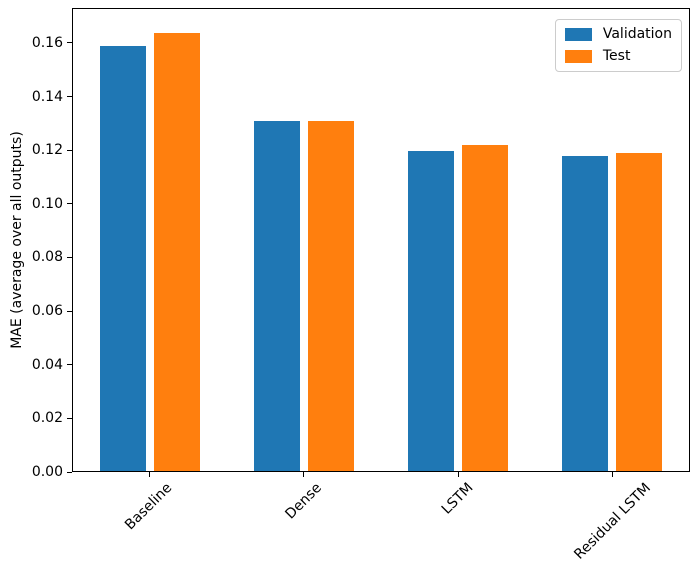 Image resolution: width=700 pixels, height=572 pixels. I want to click on bar-validation-residual-lstm, so click(585, 313).